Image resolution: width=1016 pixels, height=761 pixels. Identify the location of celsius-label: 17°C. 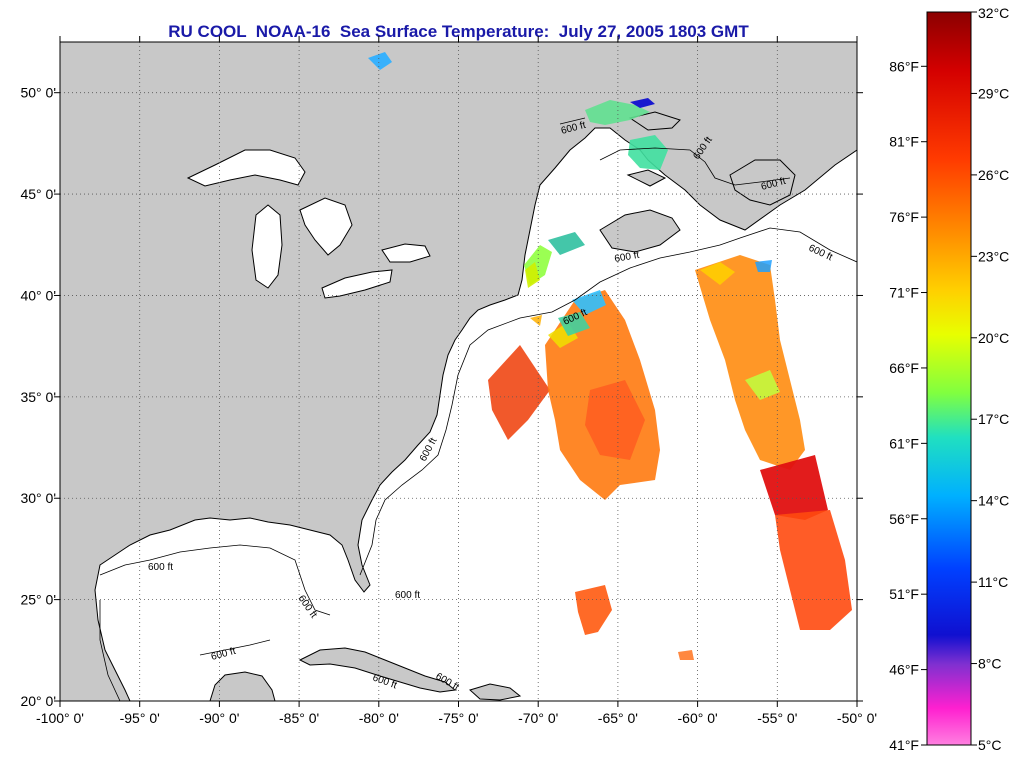
(993, 419).